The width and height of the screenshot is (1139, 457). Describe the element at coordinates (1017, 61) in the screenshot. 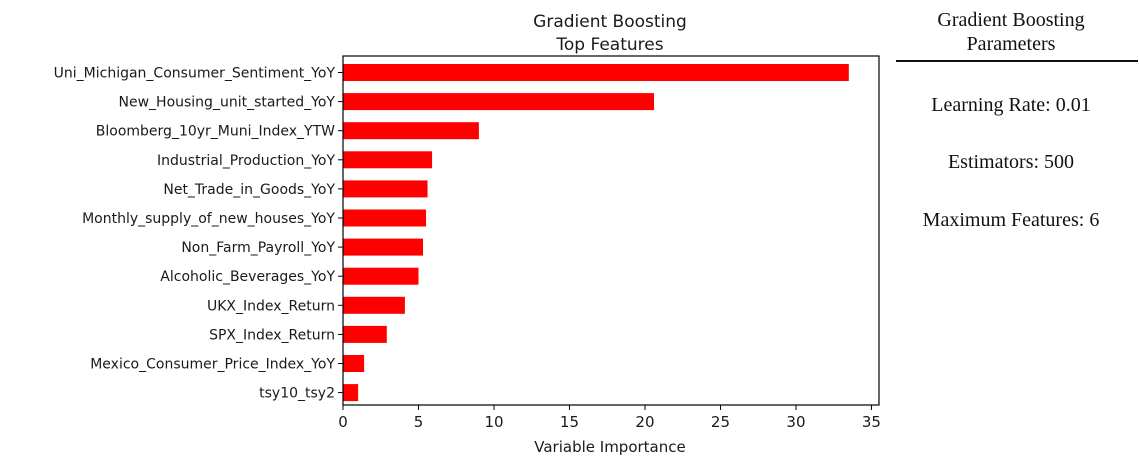

I see `parameters-divider` at that location.